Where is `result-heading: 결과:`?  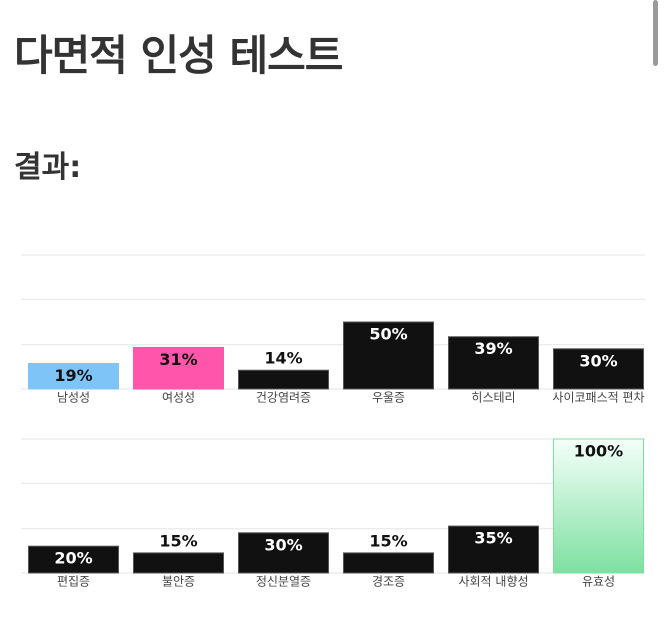
result-heading: 결과: is located at coordinates (48, 167).